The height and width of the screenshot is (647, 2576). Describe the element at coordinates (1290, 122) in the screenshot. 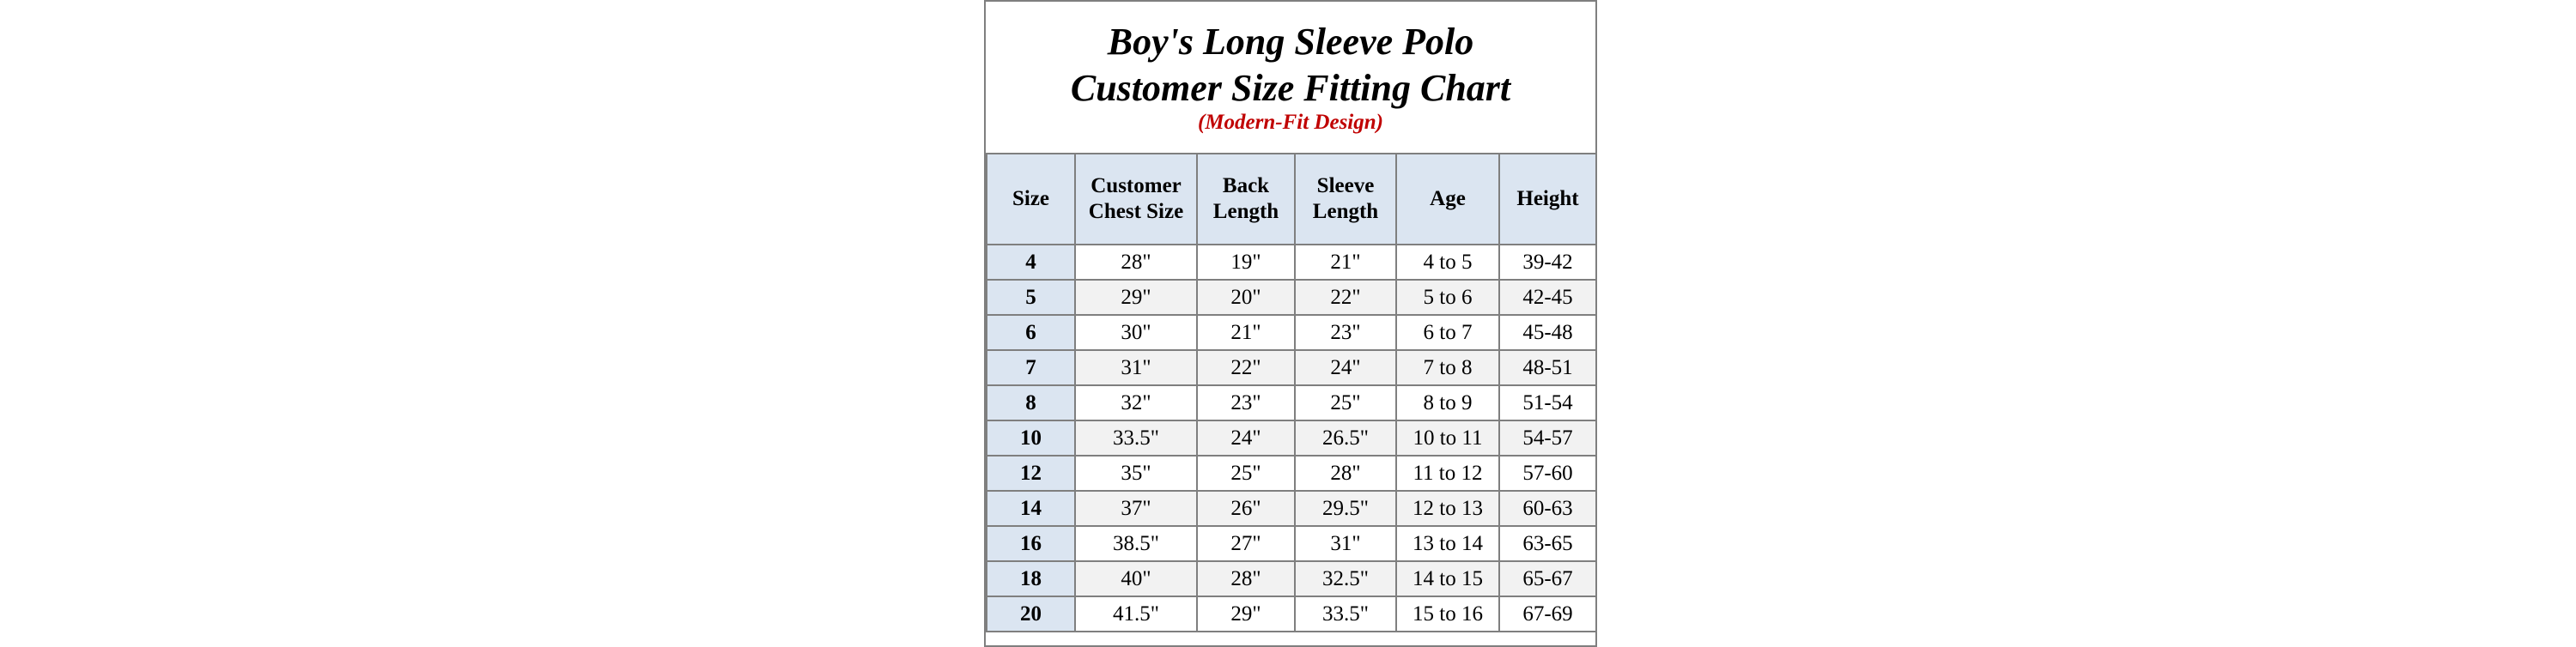

I see `chart-subtitle: (Modern-Fit Design)` at that location.